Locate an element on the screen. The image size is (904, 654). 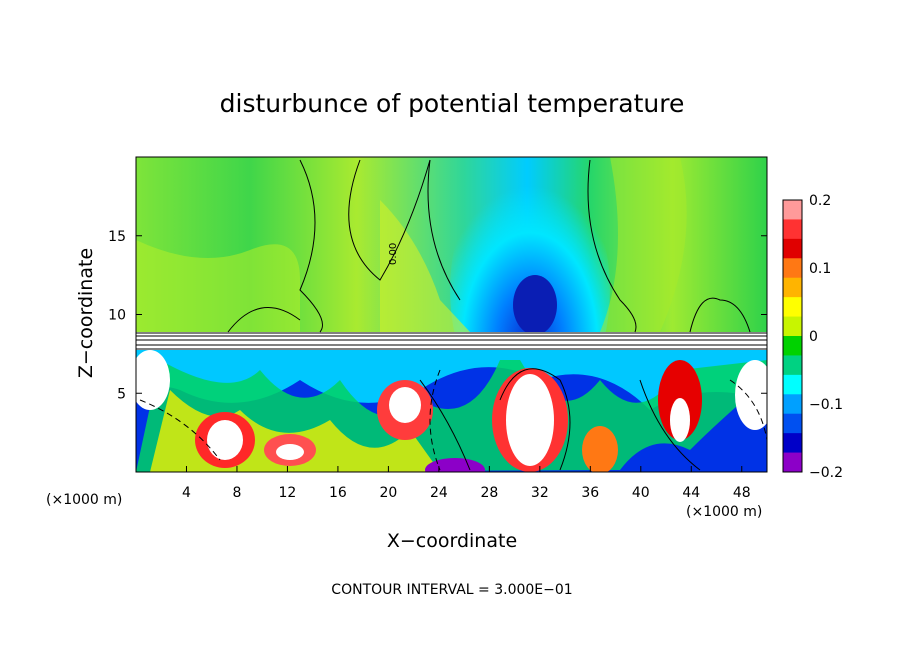
x-tick-label: 36 is located at coordinates (590, 493).